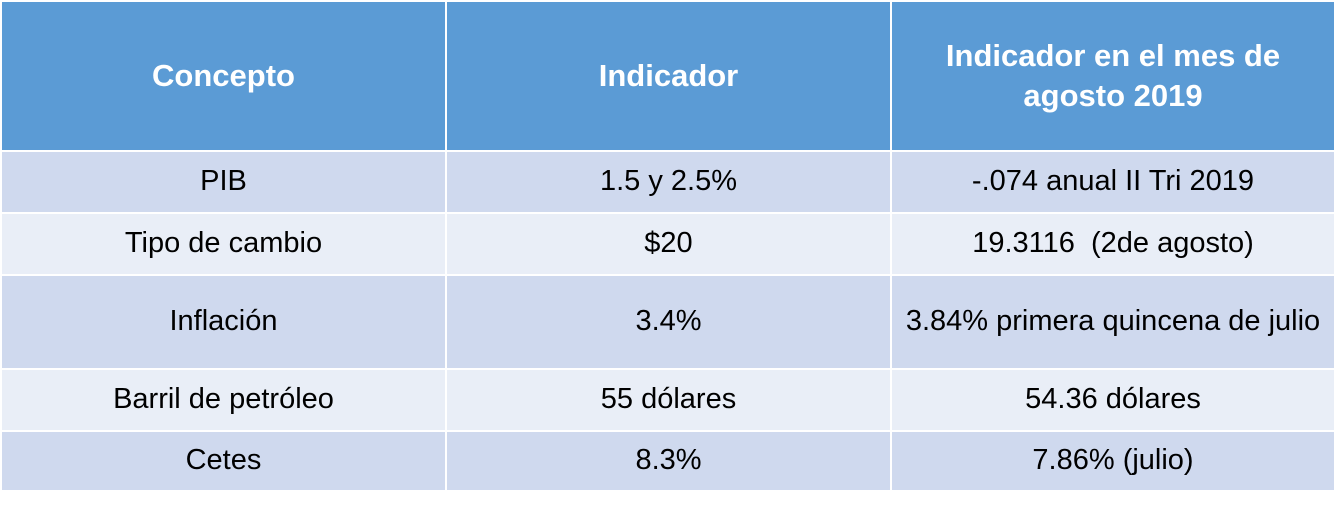 The width and height of the screenshot is (1339, 507). I want to click on table-cell: Inflación, so click(223, 322).